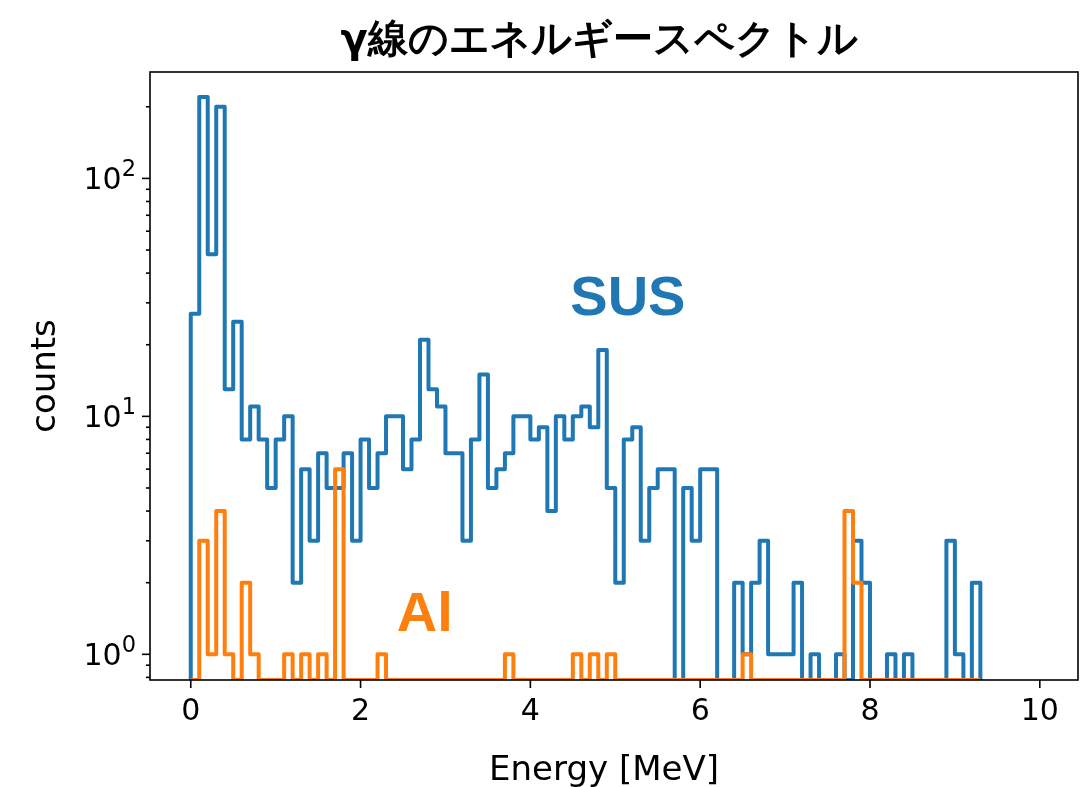 This screenshot has width=1080, height=787. I want to click on x-tick-label: 0, so click(191, 709).